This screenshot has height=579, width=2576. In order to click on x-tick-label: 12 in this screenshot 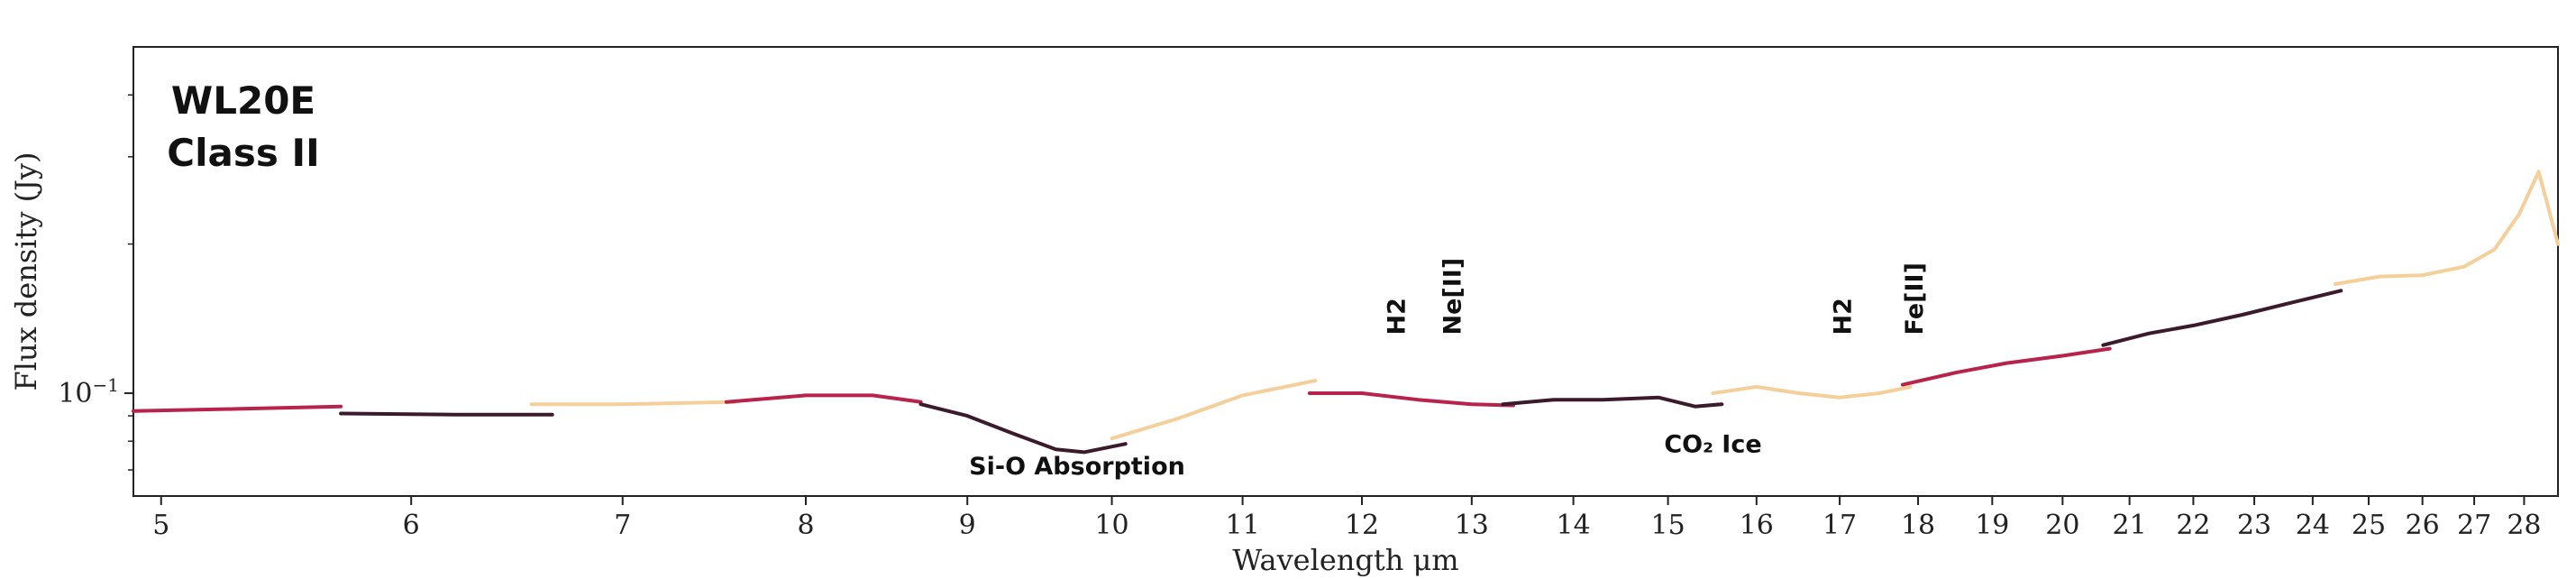, I will do `click(1362, 525)`.